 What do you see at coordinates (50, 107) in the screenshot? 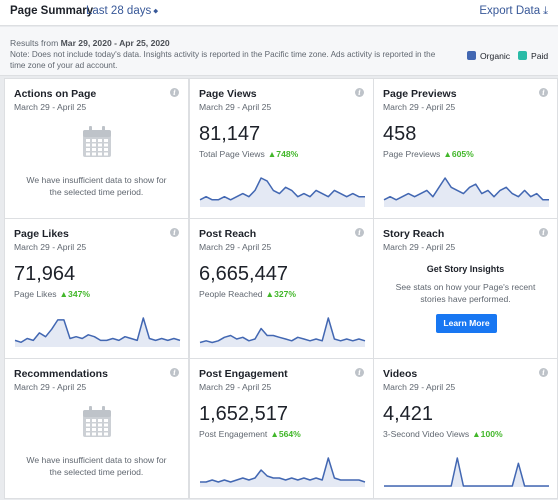
I see `actions-on-page-date-range: March 29 - April 25` at bounding box center [50, 107].